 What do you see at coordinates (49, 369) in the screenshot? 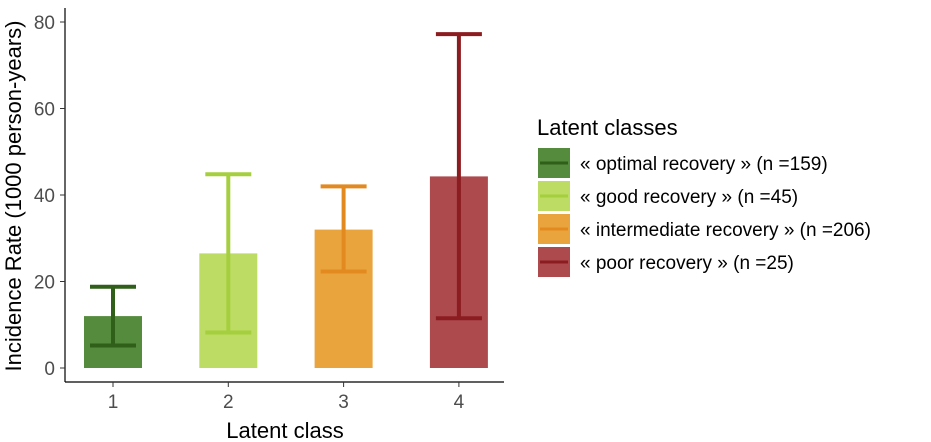
I see `y-tick-label-0: 0` at bounding box center [49, 369].